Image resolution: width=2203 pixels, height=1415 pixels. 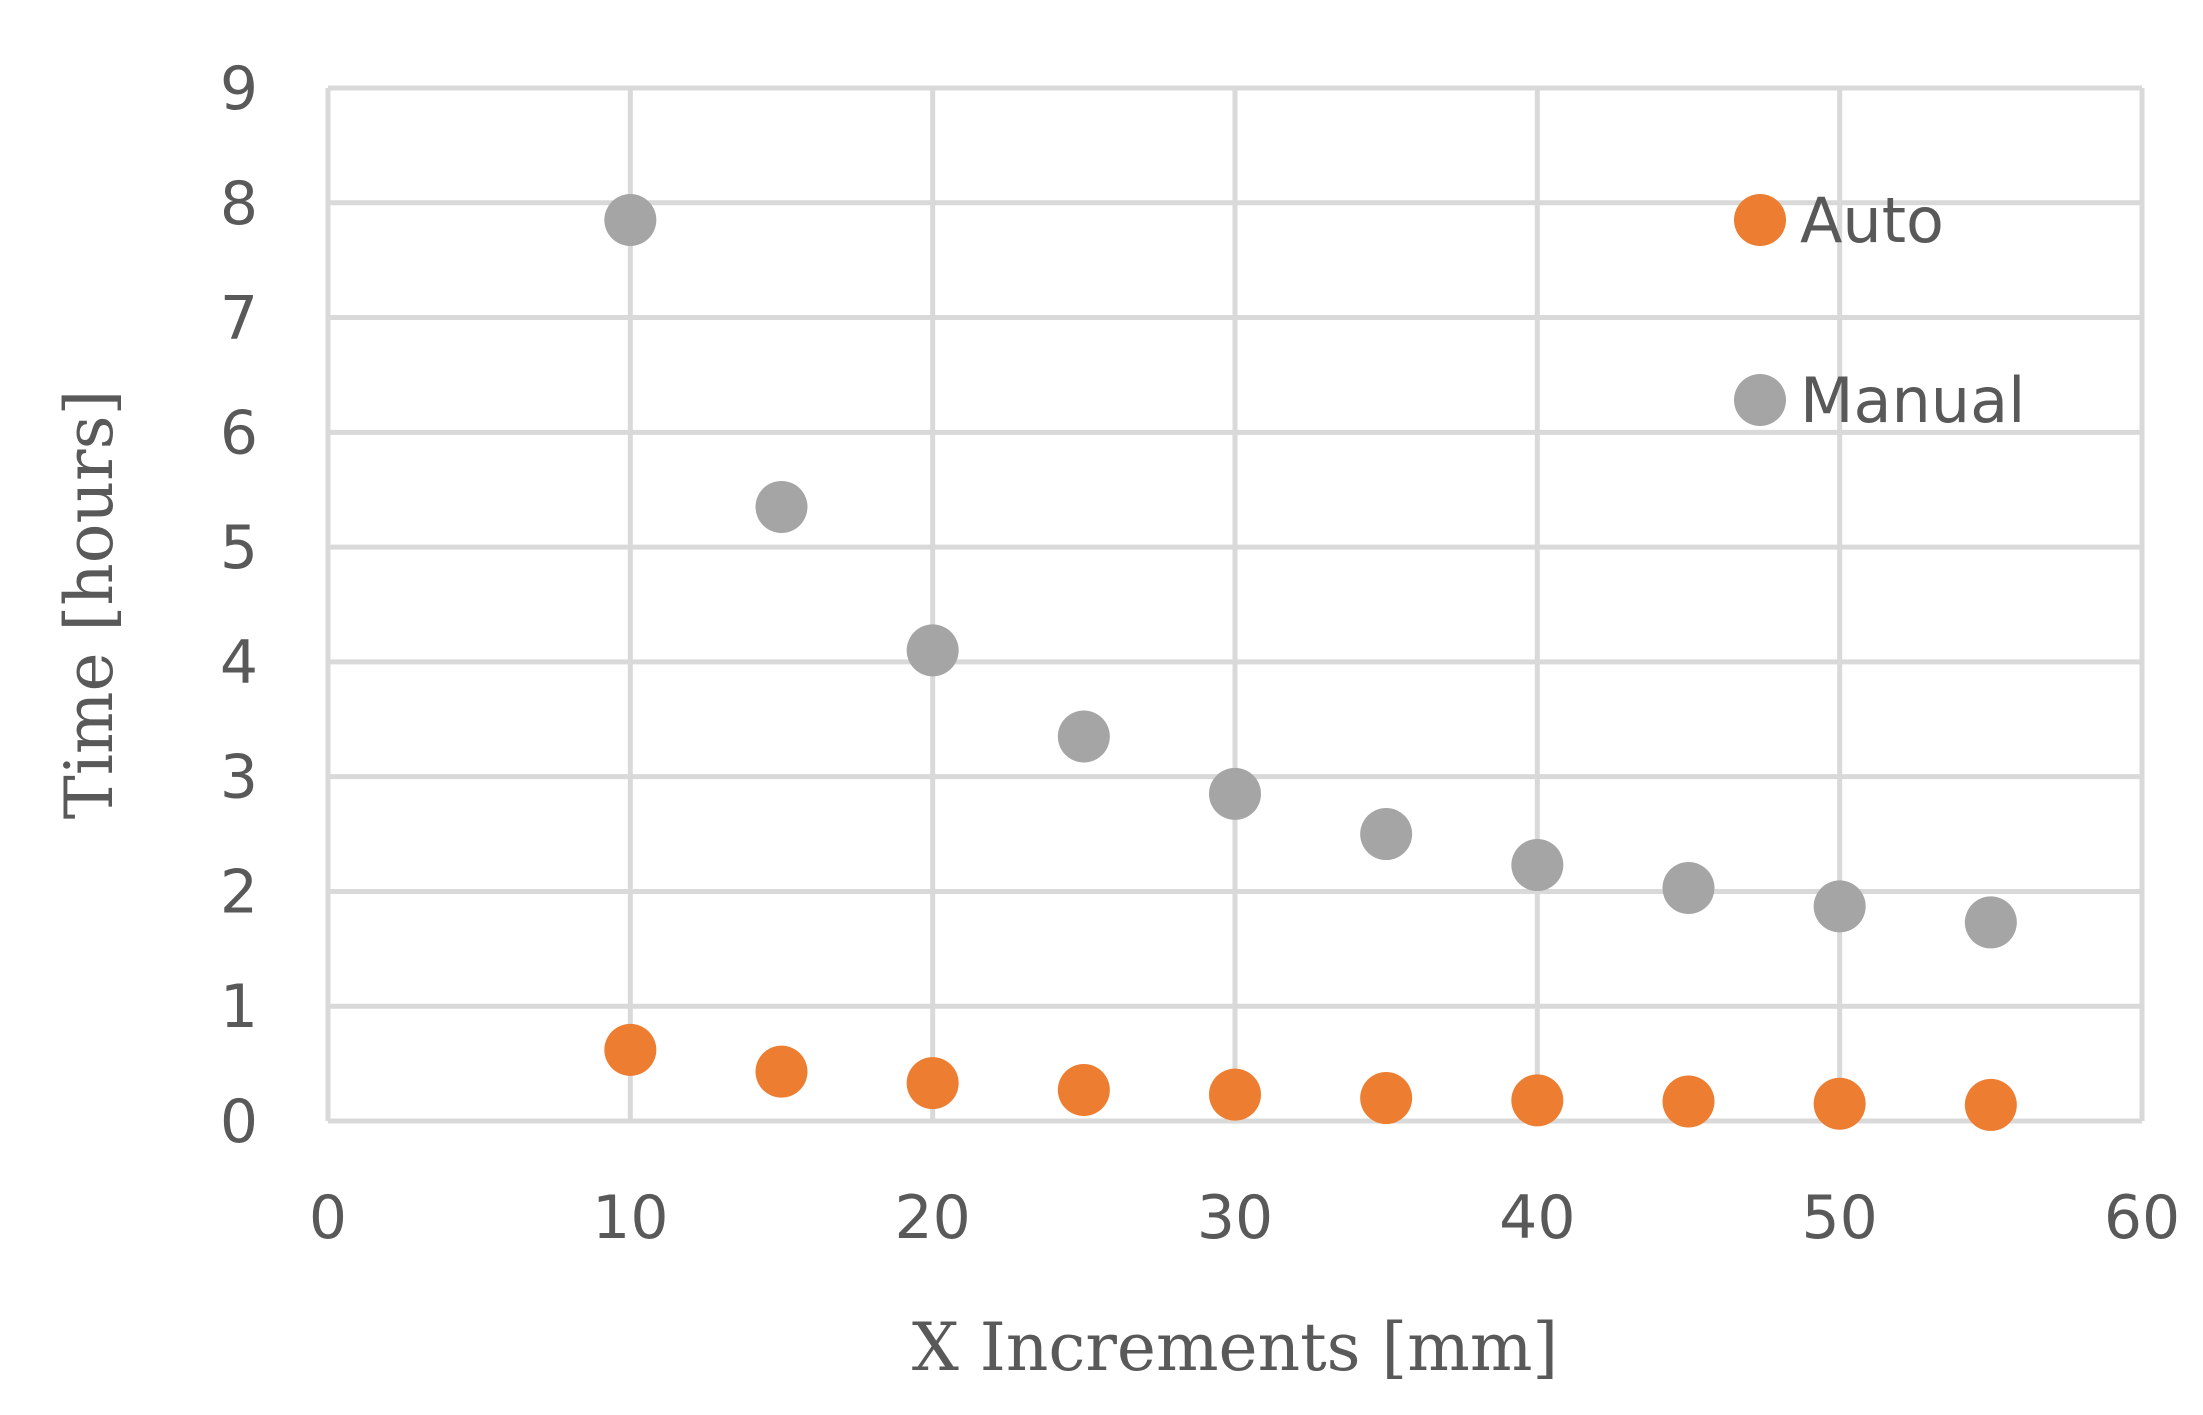 I want to click on legend-label-auto: Auto, so click(x=1872, y=220).